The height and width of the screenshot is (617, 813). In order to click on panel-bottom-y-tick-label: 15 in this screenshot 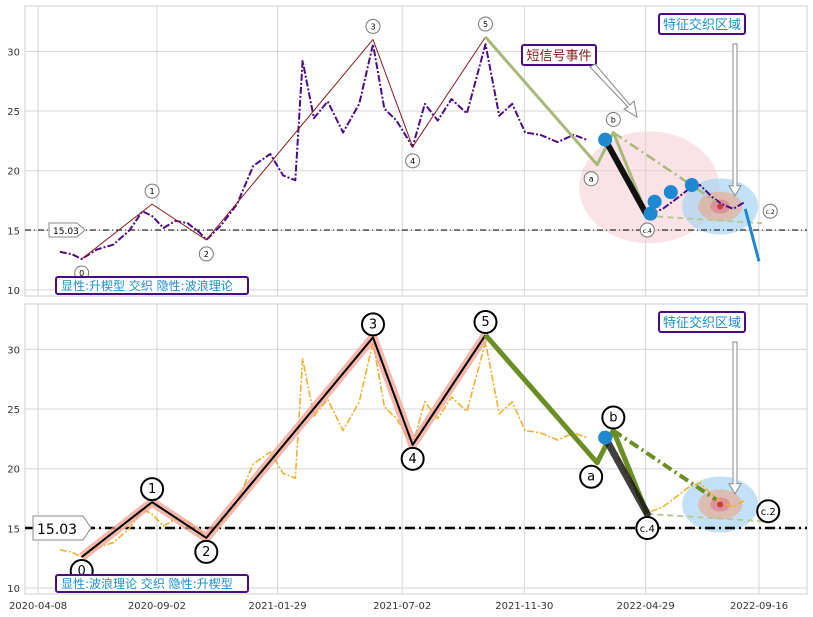, I will do `click(13, 529)`.